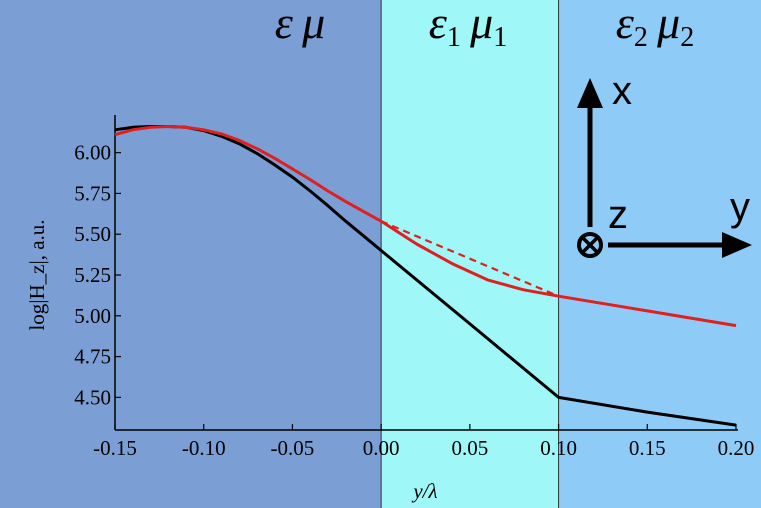 The width and height of the screenshot is (761, 508). Describe the element at coordinates (92, 357) in the screenshot. I see `y-tick-label: 4.75` at that location.